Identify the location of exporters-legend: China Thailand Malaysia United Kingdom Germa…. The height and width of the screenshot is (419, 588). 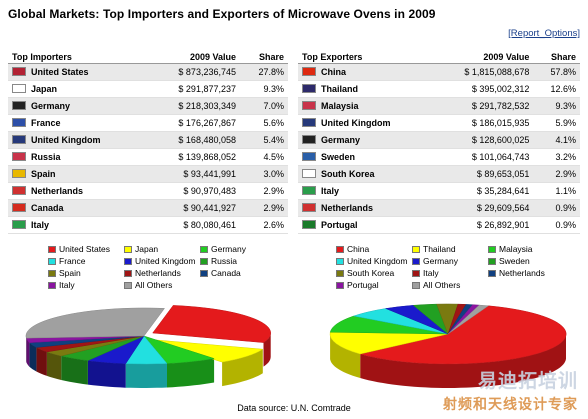
(456, 269).